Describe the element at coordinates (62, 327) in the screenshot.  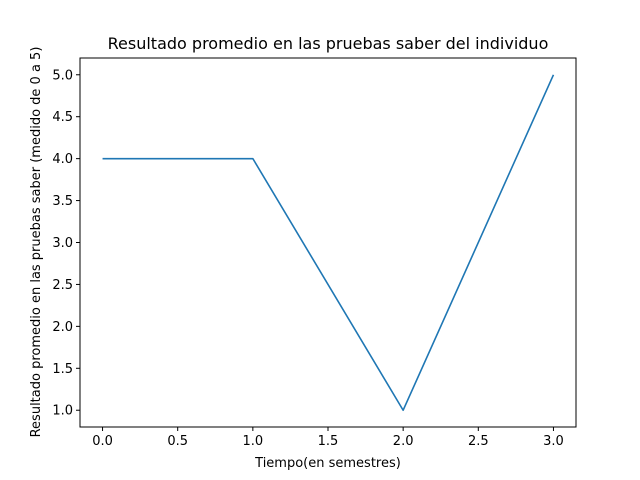
I see `y-tick-label: 2.0` at that location.